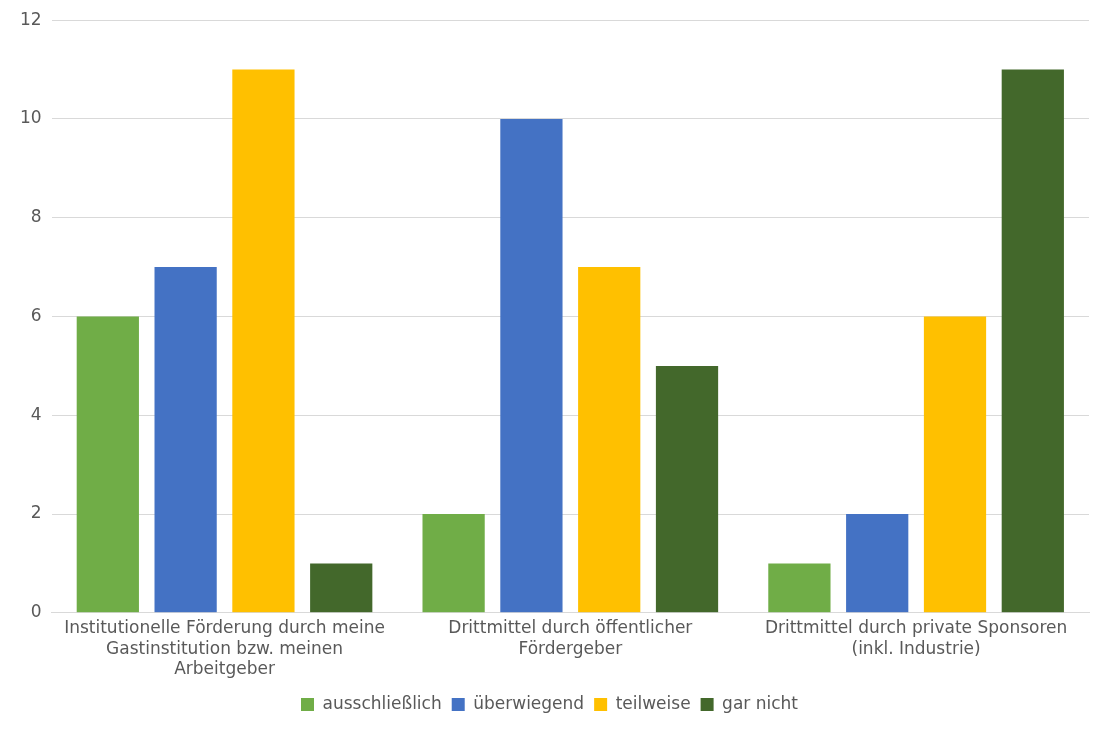  Describe the element at coordinates (382, 702) in the screenshot. I see `legend-label: ausschließlich` at that location.